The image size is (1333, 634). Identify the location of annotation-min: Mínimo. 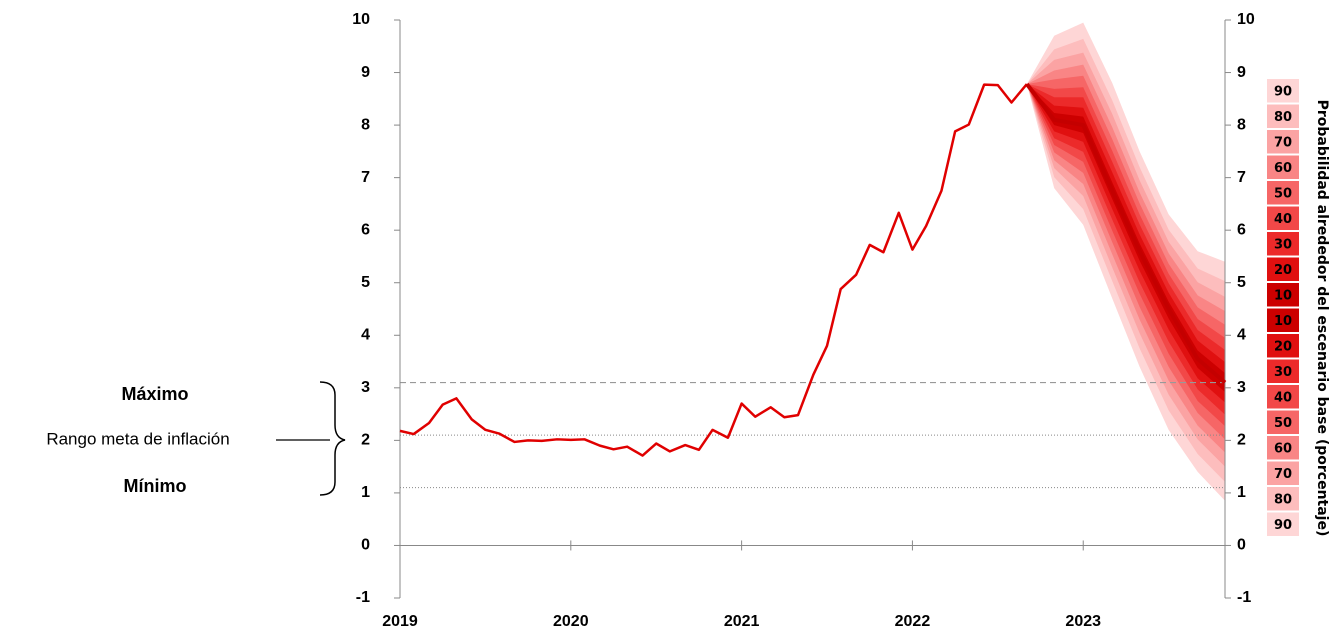
(155, 486).